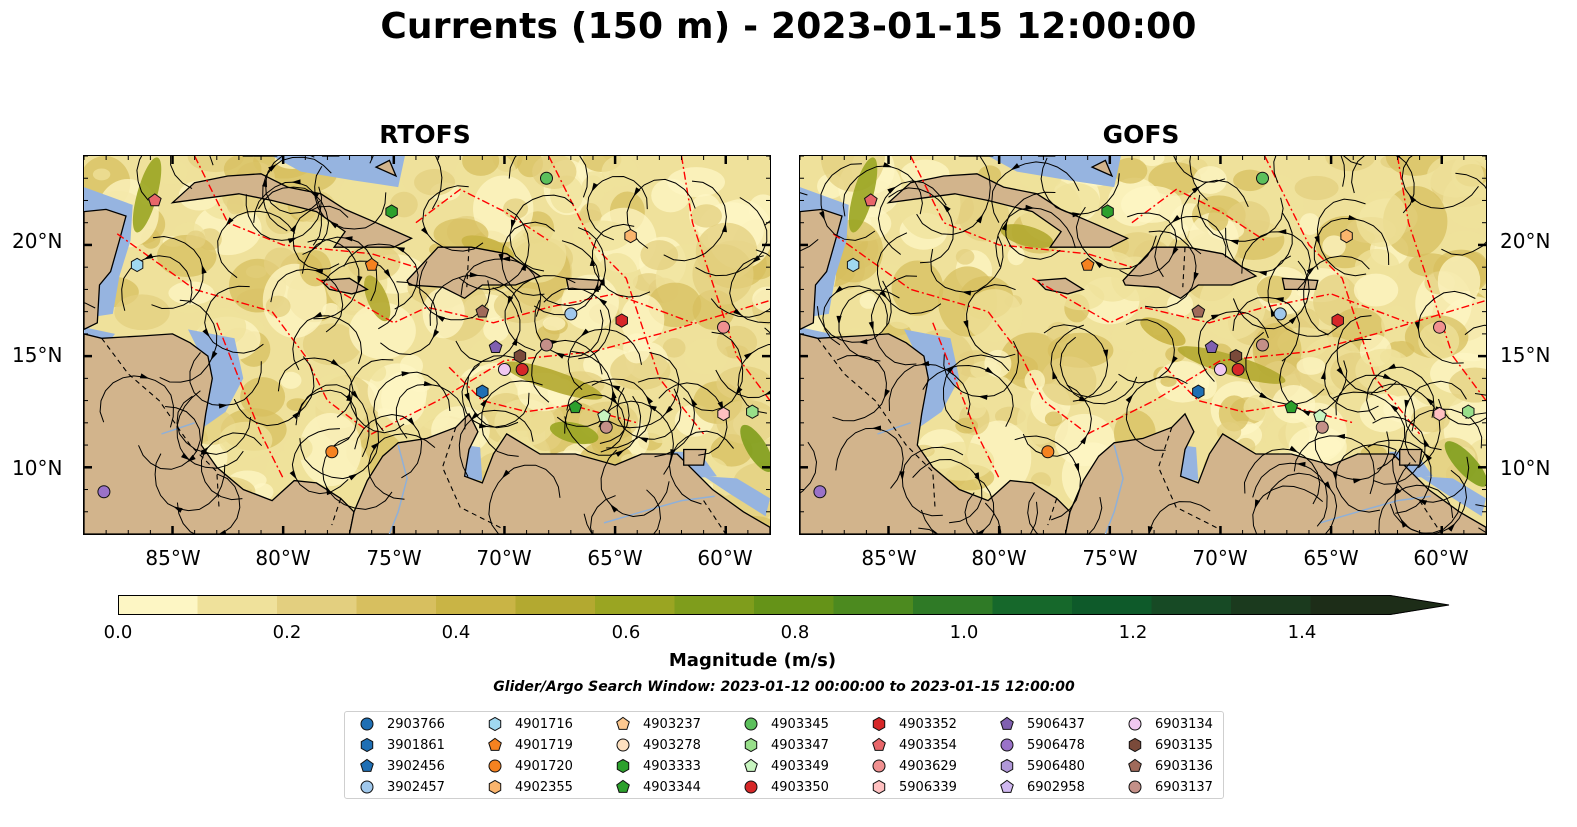 This screenshot has height=827, width=1577. Describe the element at coordinates (725, 558) in the screenshot. I see `lon-label-p0-60w: 60°W` at that location.